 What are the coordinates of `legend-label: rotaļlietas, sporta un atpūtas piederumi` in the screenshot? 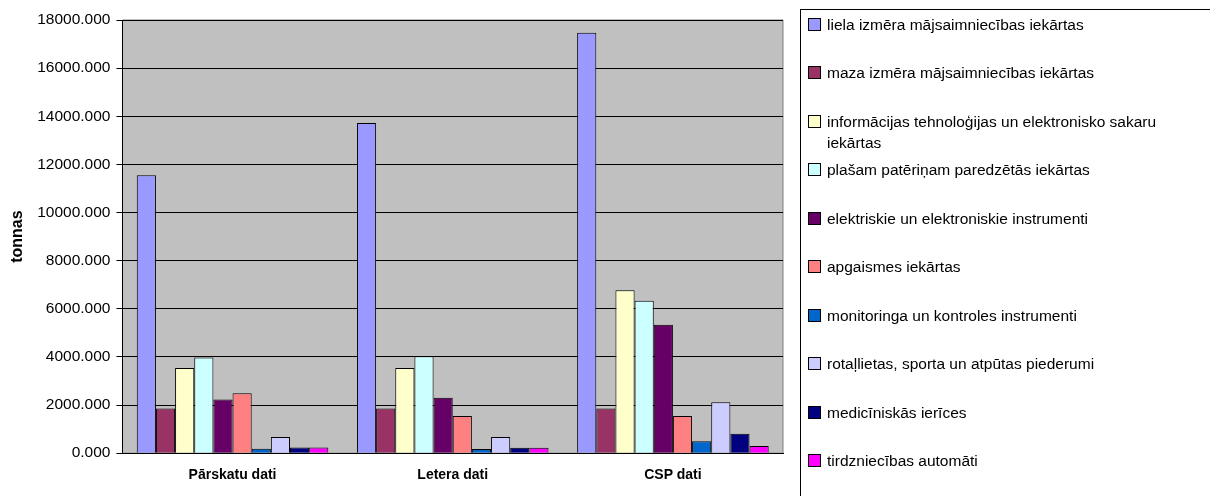 It's located at (961, 364).